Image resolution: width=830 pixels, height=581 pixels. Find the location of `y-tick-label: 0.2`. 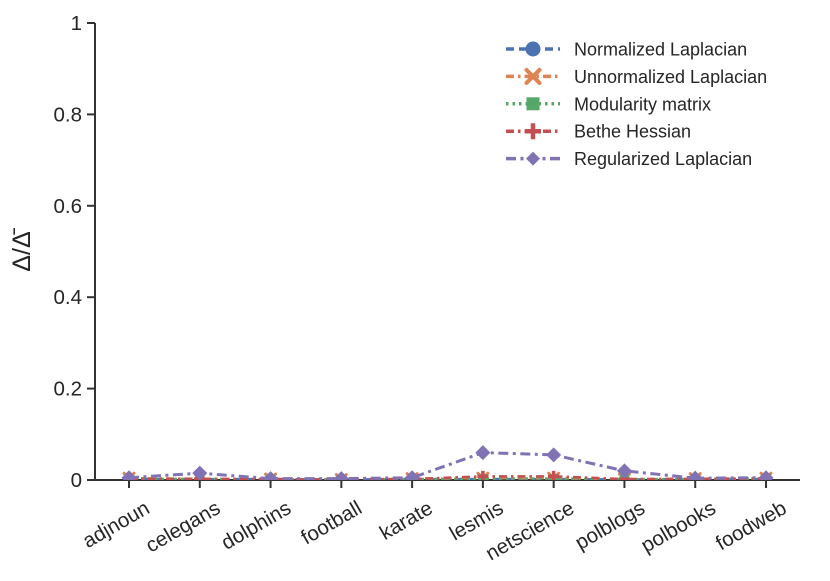

y-tick-label: 0.2 is located at coordinates (68, 389).